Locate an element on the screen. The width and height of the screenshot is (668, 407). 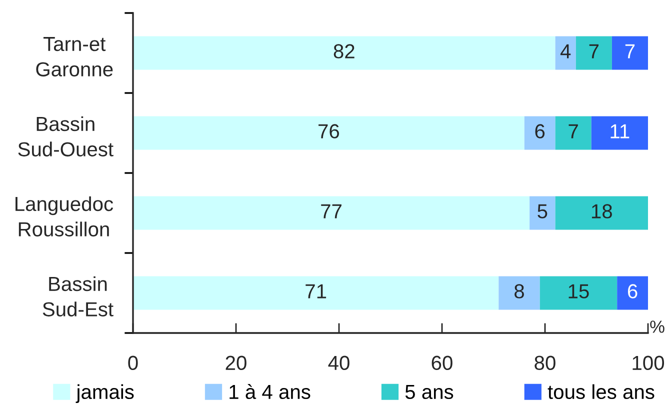
data-label: 18 is located at coordinates (602, 211).